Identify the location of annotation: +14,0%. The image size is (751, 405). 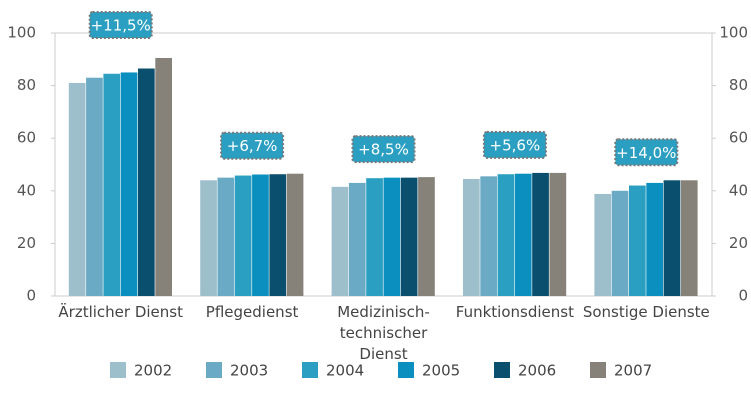
(646, 152).